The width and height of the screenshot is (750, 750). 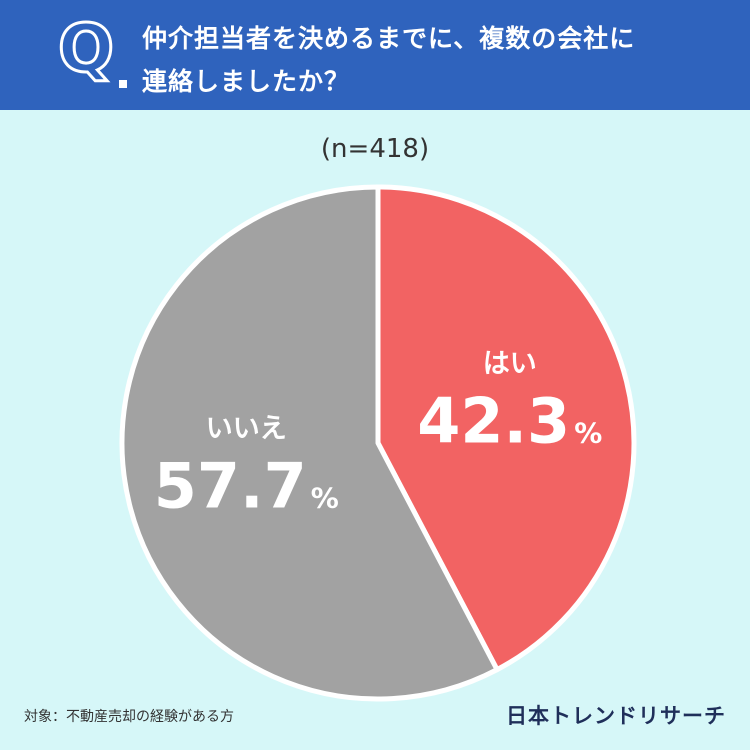 What do you see at coordinates (509, 420) in the screenshot?
I see `pie-slice-value-0: 42.3%` at bounding box center [509, 420].